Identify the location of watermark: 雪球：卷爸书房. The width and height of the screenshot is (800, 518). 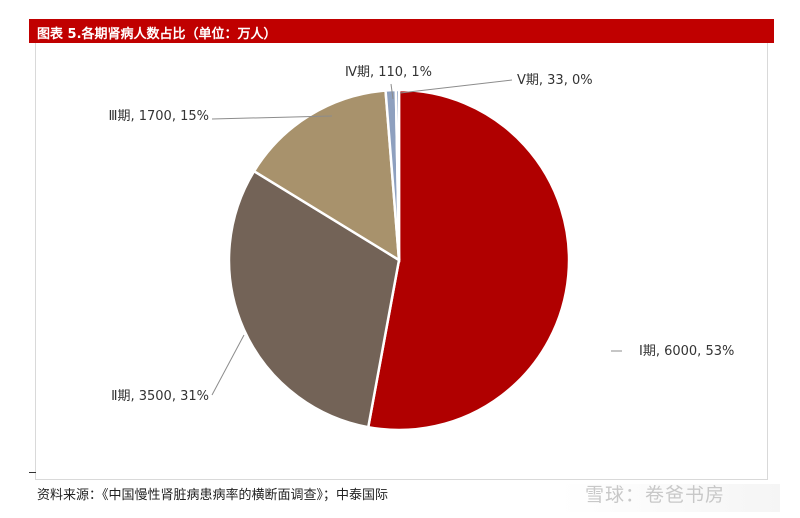
(655, 495).